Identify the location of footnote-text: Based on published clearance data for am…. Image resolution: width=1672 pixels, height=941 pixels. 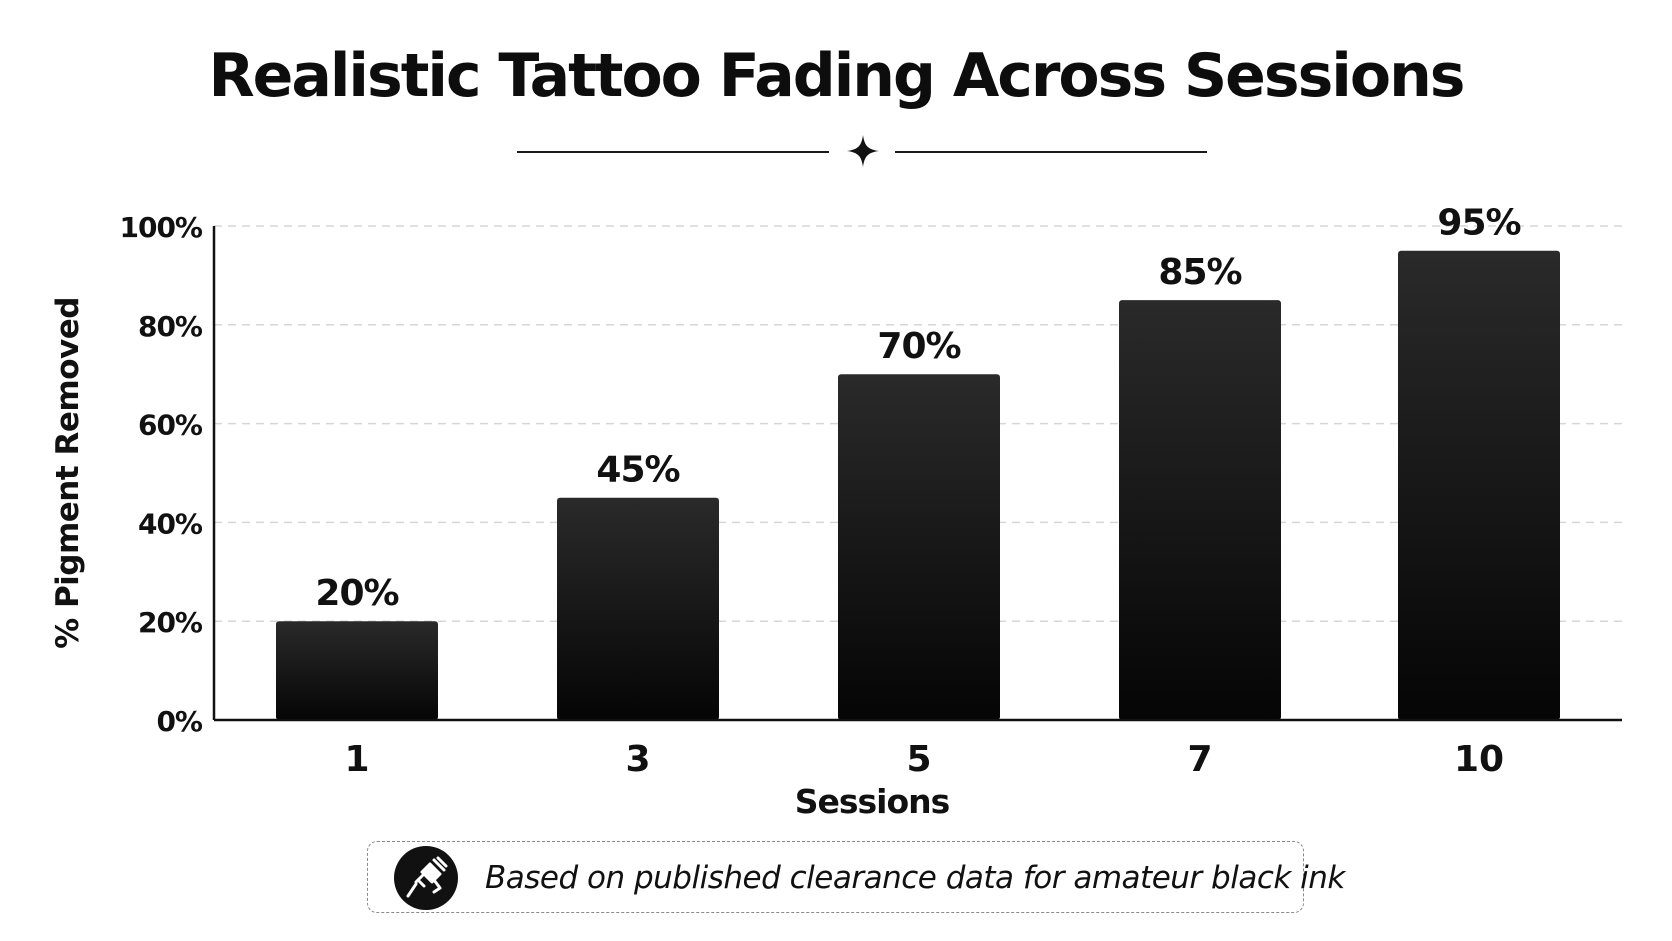
(915, 878).